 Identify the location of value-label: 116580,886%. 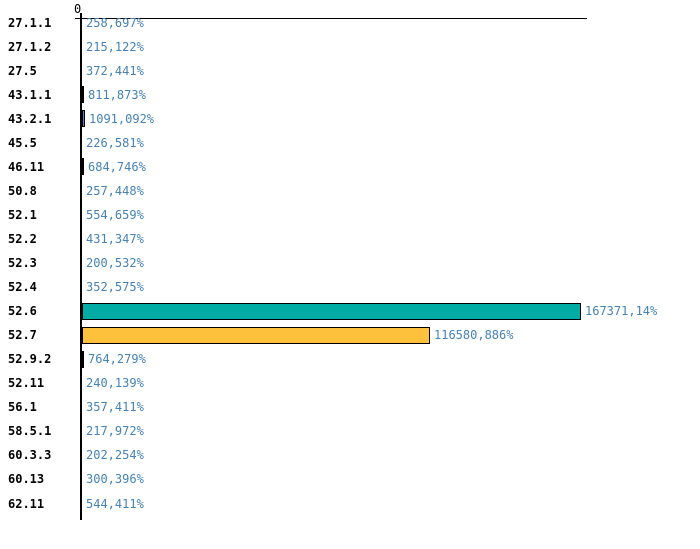
(474, 335).